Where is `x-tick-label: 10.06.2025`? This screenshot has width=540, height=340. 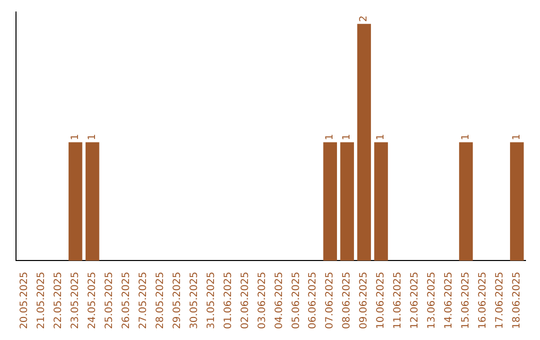
x-tick-label: 10.06.2025 is located at coordinates (381, 301).